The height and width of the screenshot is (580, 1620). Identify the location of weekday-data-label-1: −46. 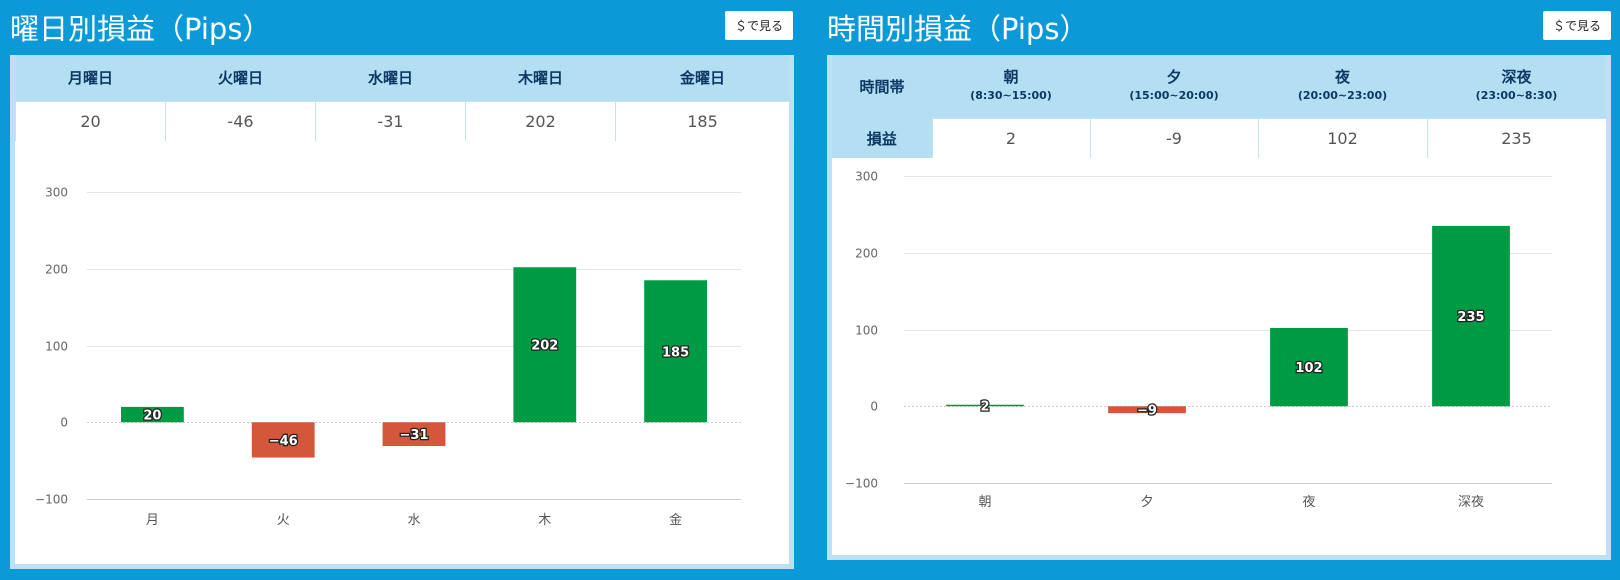
(283, 441).